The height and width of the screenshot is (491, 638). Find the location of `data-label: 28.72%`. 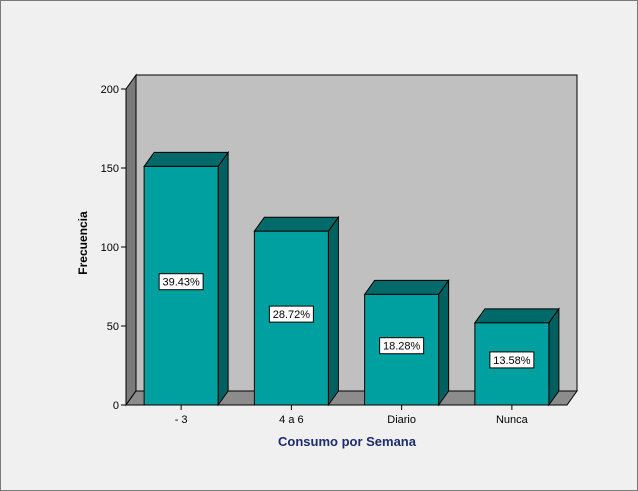

data-label: 28.72% is located at coordinates (292, 315).